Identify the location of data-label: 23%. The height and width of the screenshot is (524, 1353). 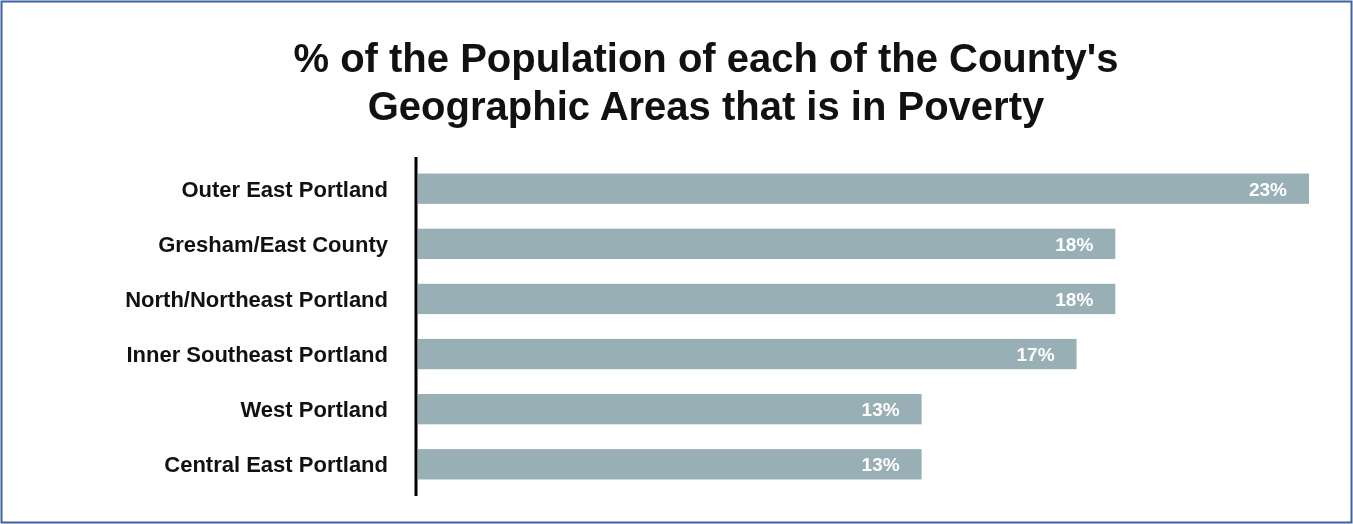
(1268, 189).